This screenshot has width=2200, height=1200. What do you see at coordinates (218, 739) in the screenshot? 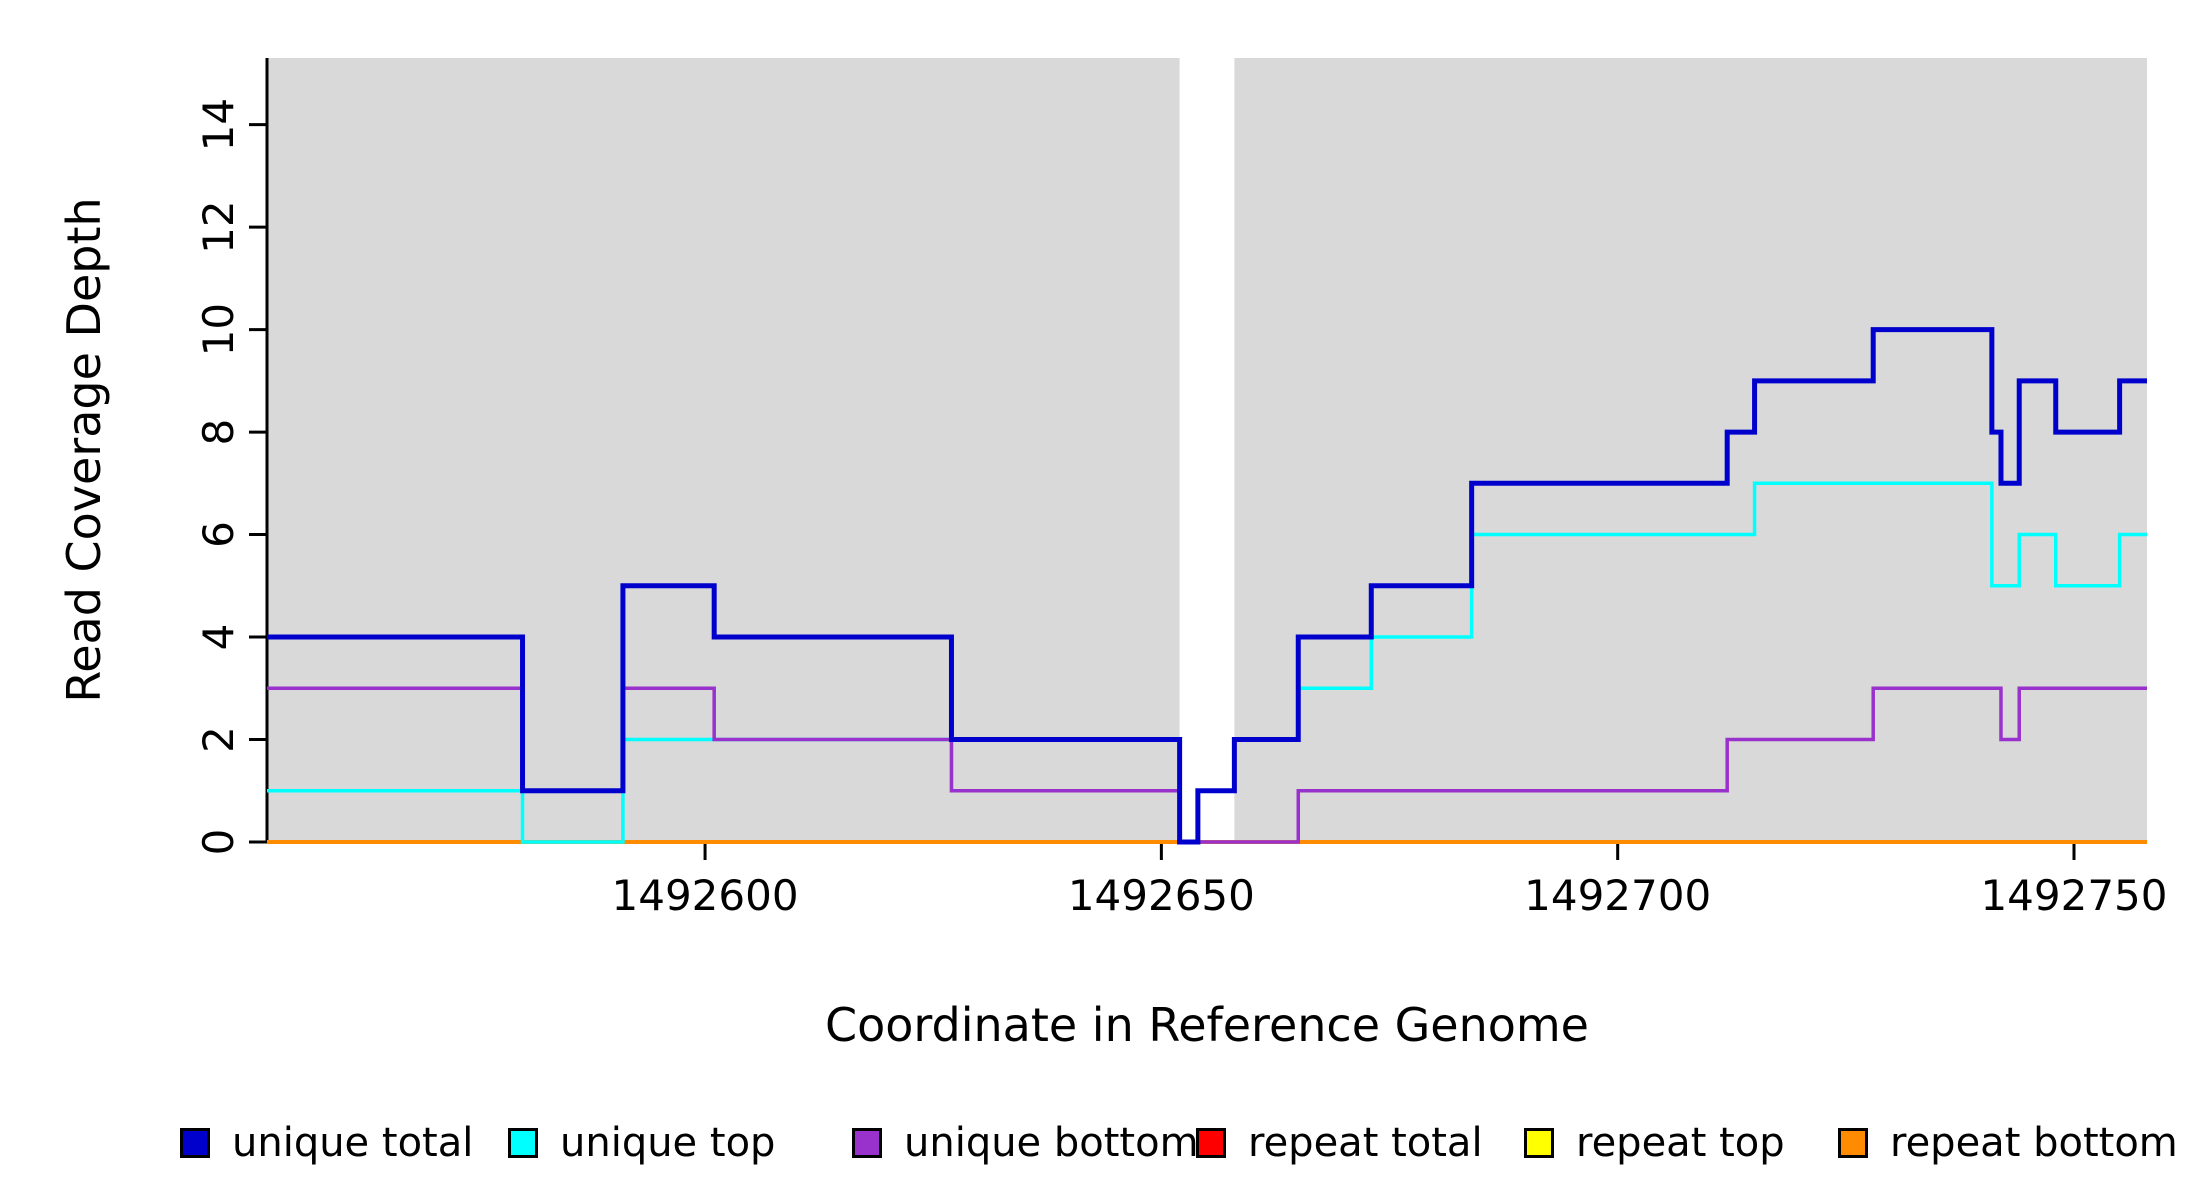
I see `y-tick-label: 2` at bounding box center [218, 739].